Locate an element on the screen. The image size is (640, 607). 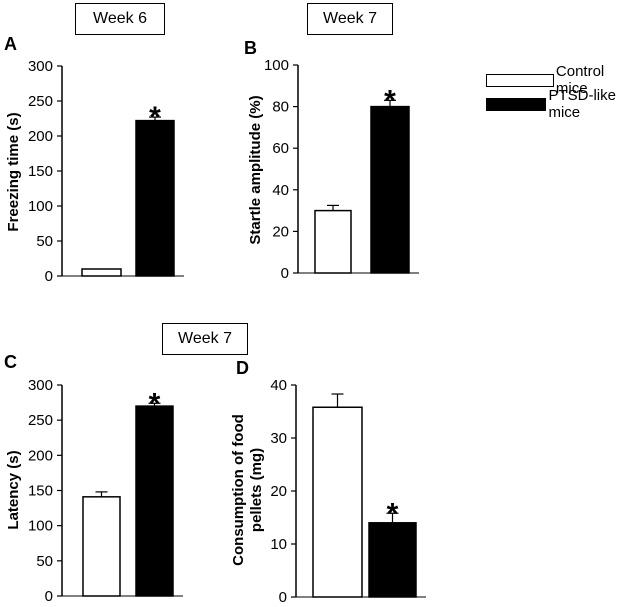
week-label-a: Week 6 is located at coordinates (120, 19).